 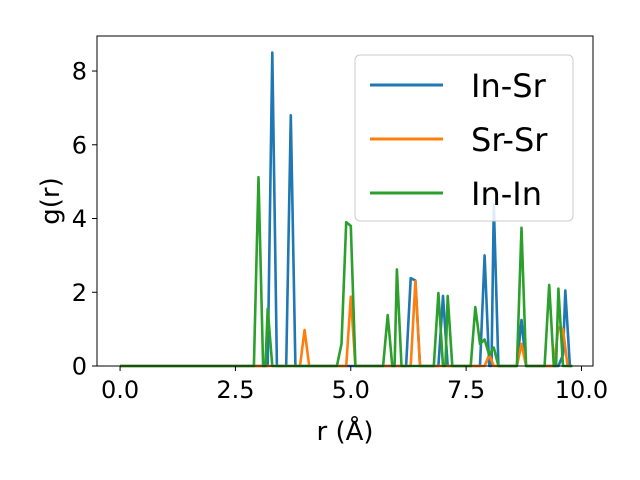 I want to click on legend-box, so click(x=464, y=138).